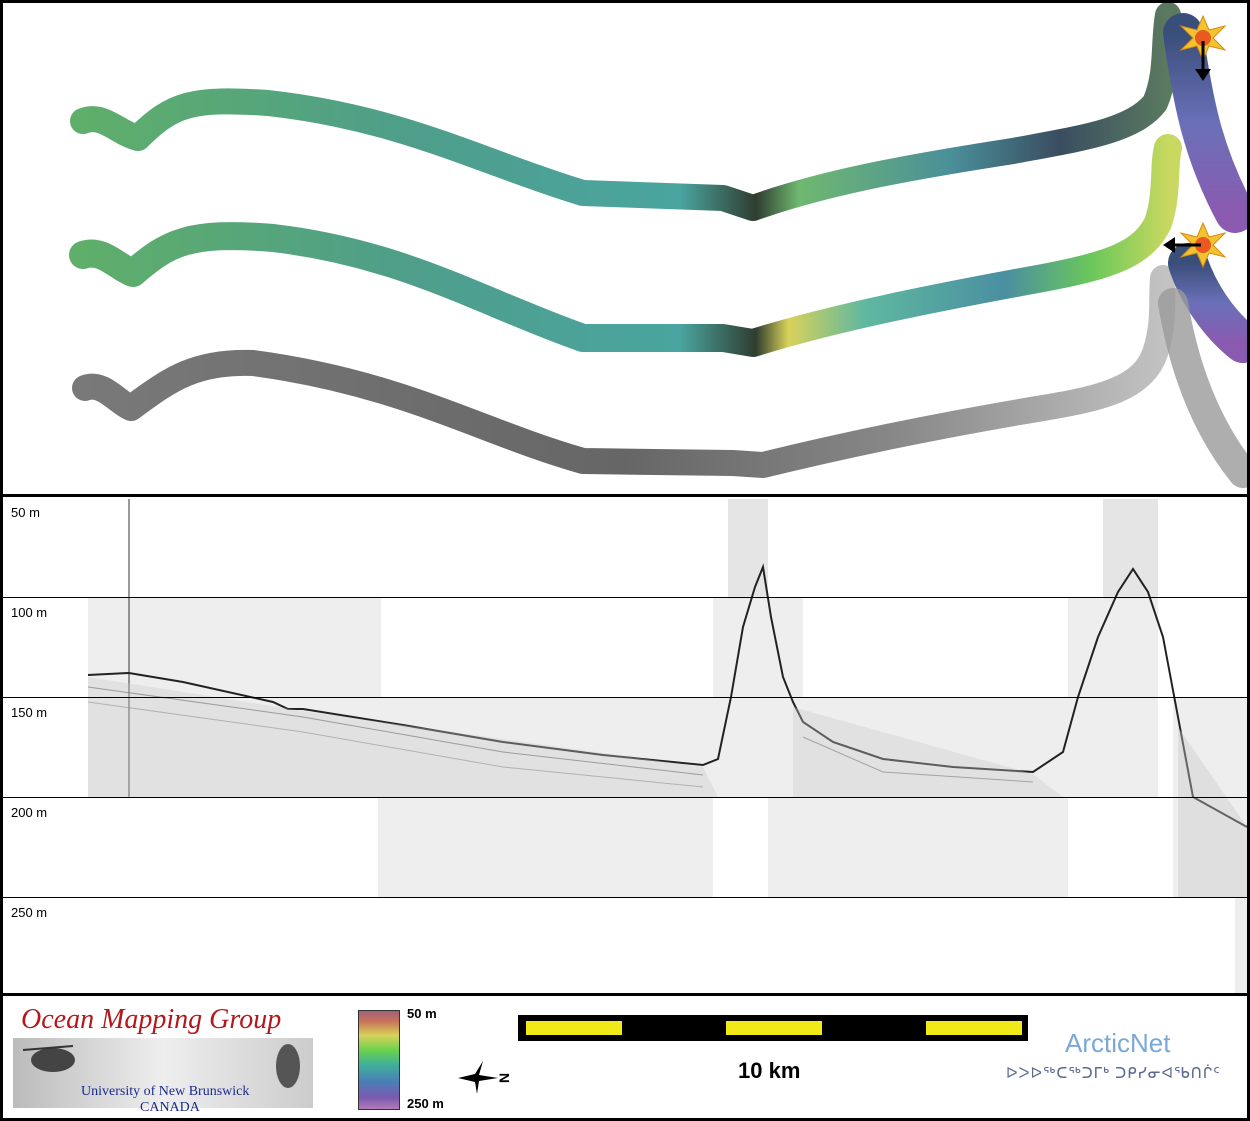 This screenshot has width=1250, height=1121. Describe the element at coordinates (379, 1060) in the screenshot. I see `depth-colorbar` at that location.